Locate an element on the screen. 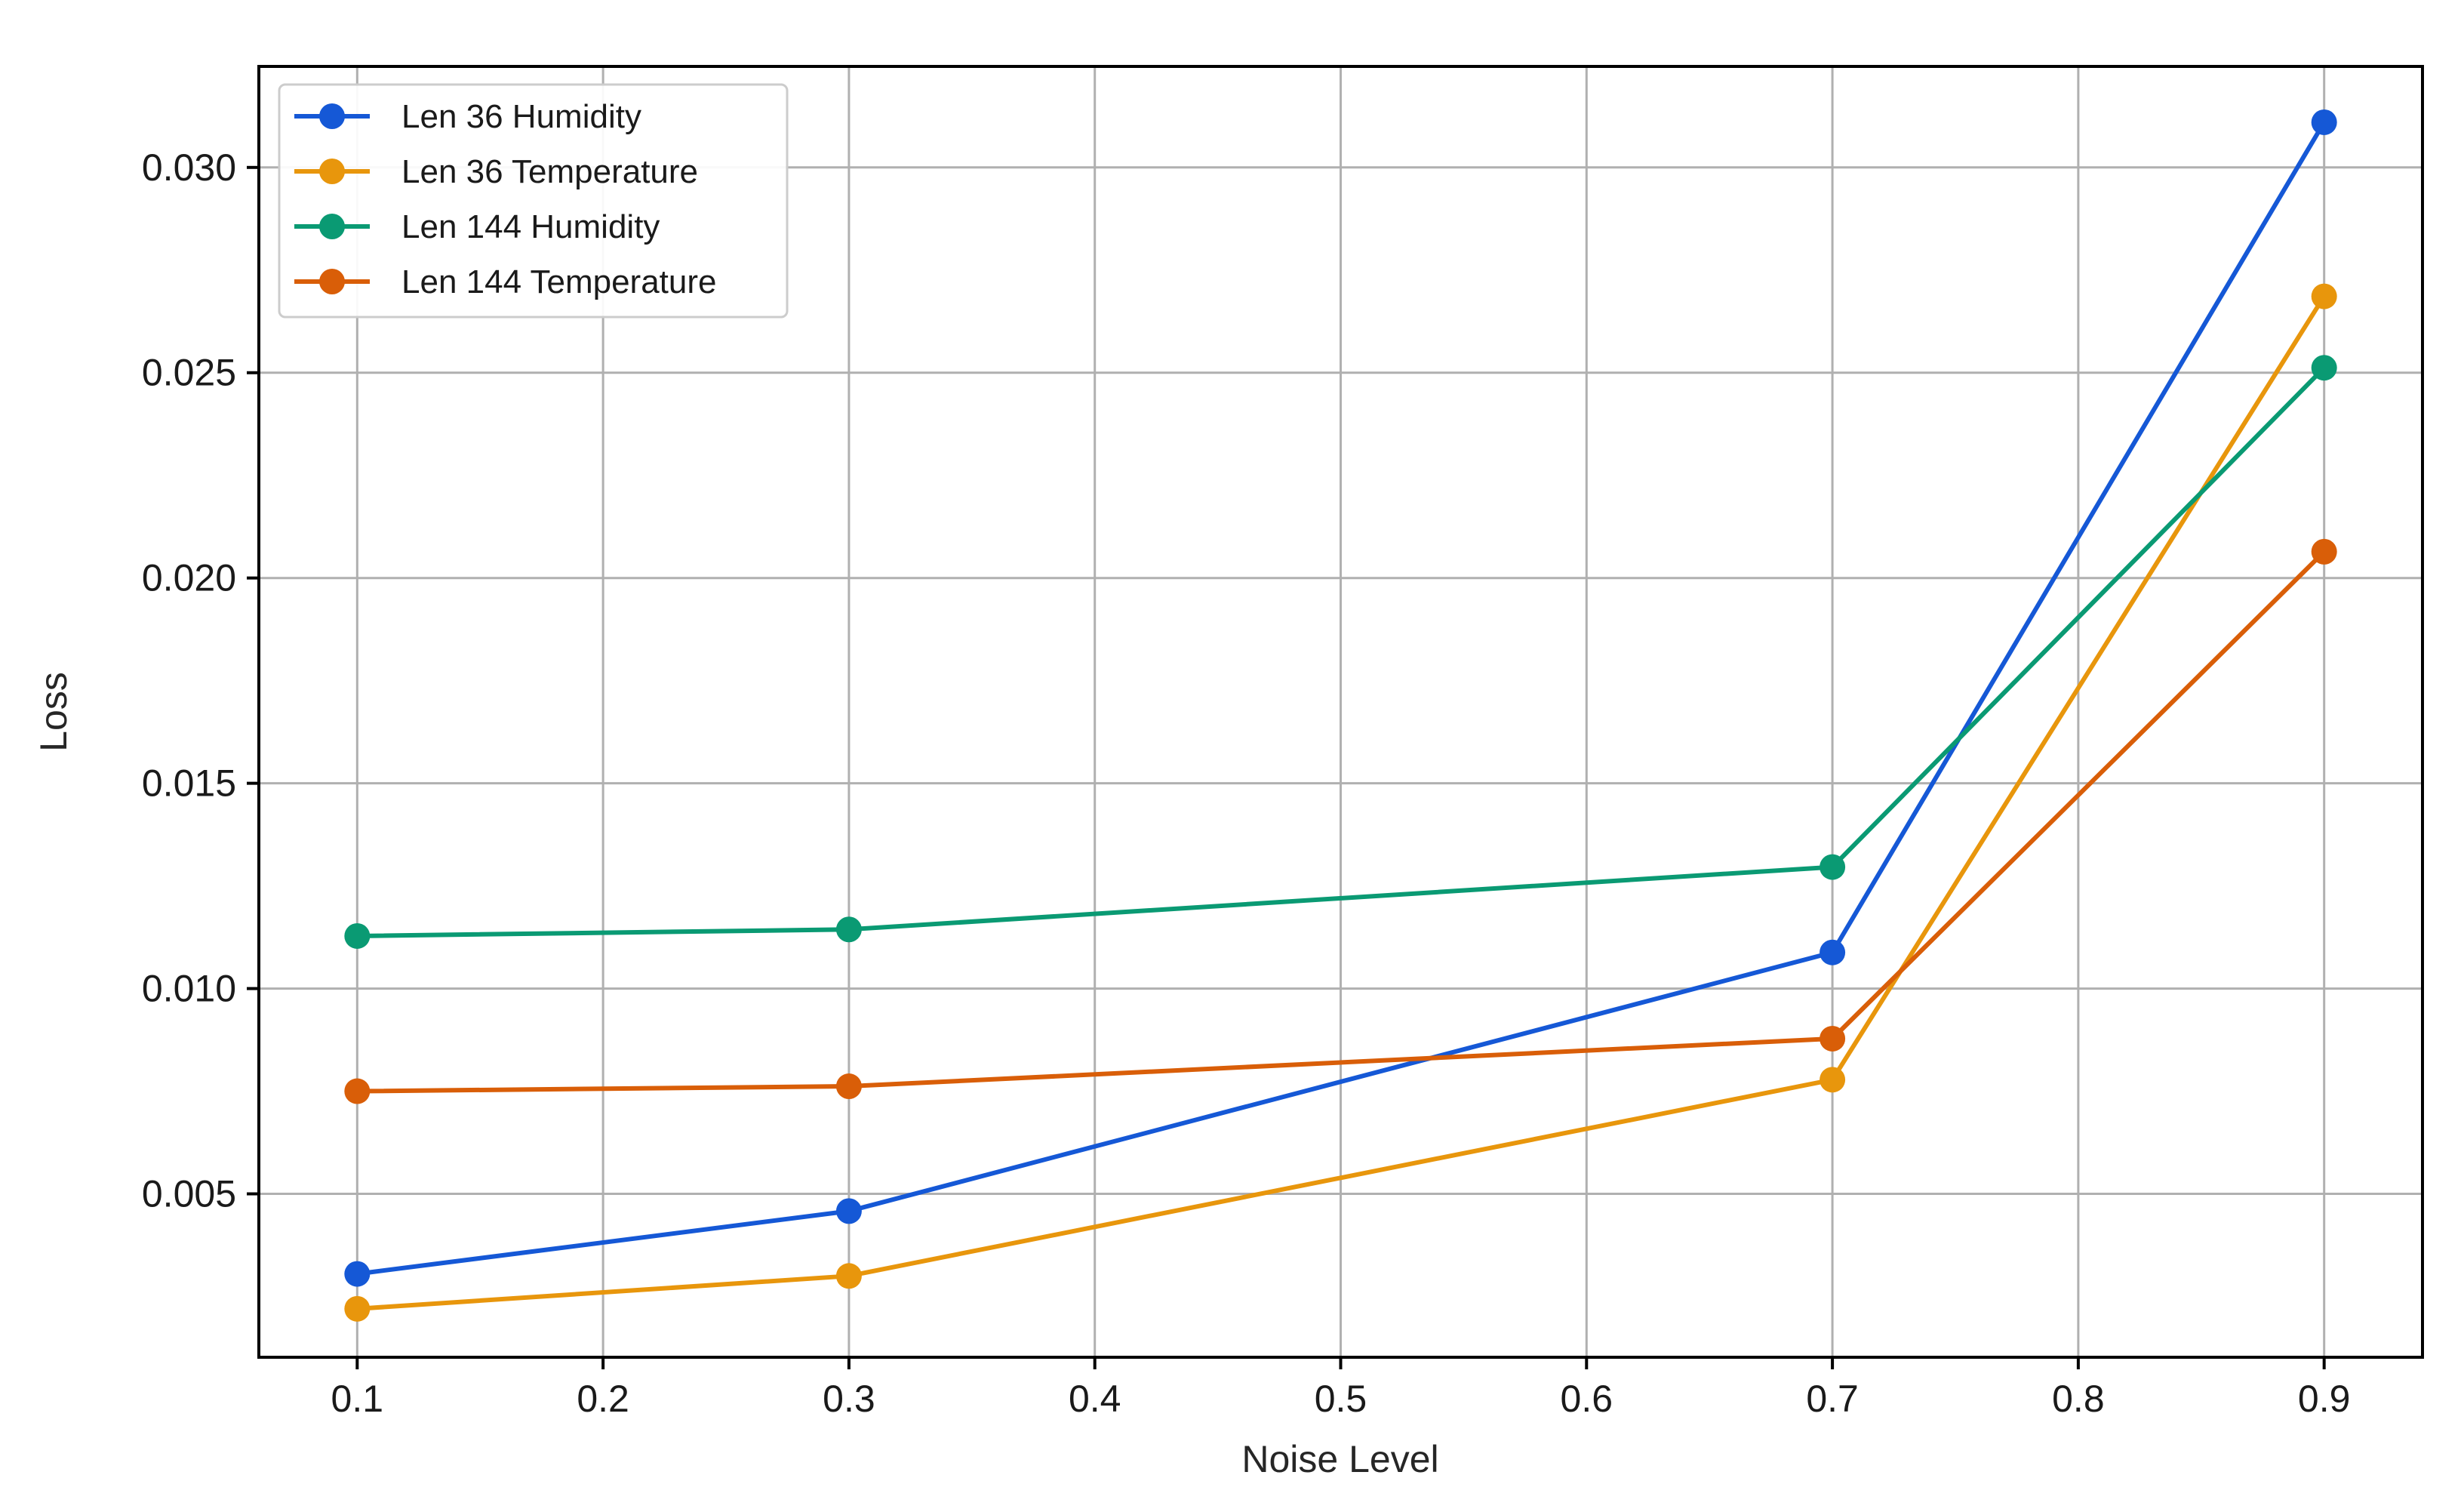  legend-frame is located at coordinates (533, 201).